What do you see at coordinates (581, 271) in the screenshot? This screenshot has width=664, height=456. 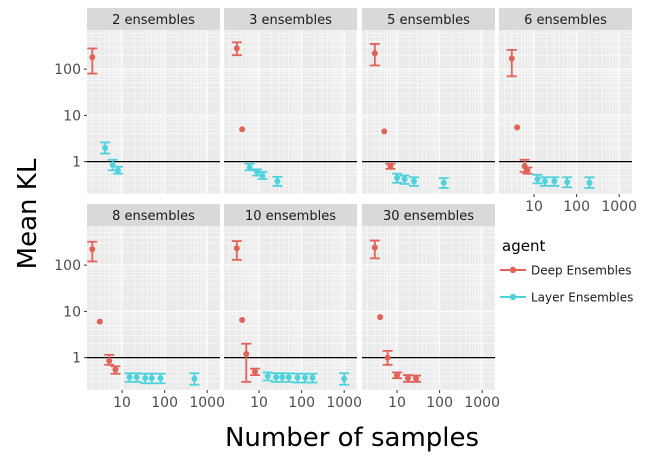 I see `legend-label: Deep Ensembles` at bounding box center [581, 271].